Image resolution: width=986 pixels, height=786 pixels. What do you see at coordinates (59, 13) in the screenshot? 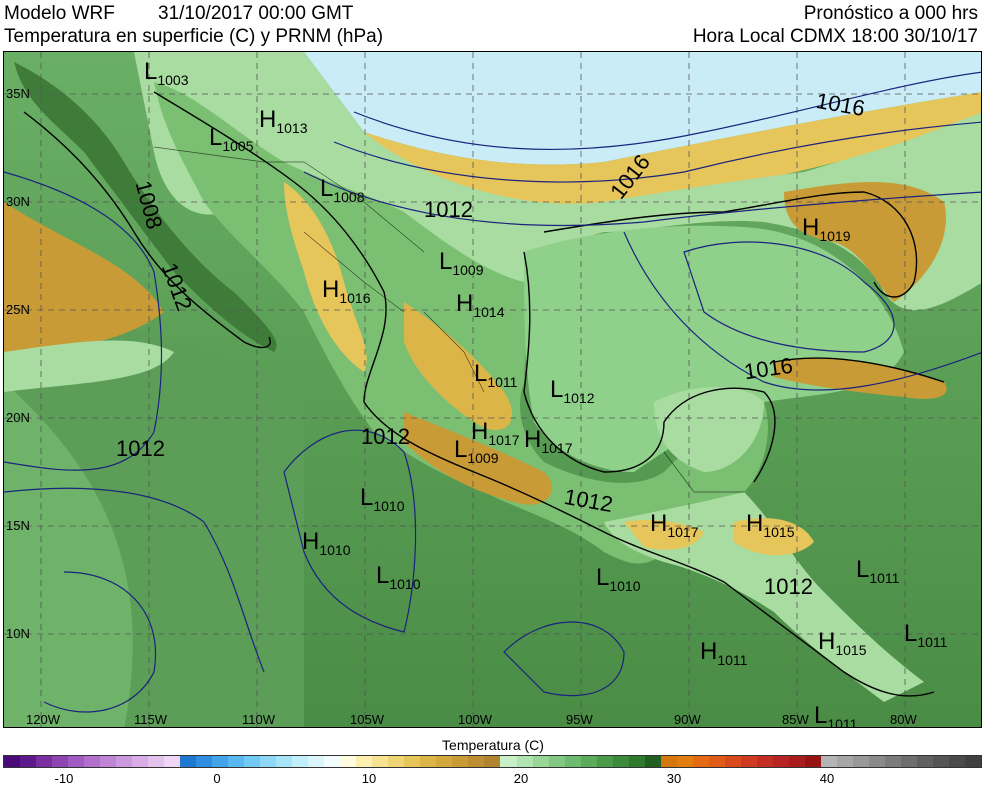
I see `model-name: Modelo WRF` at bounding box center [59, 13].